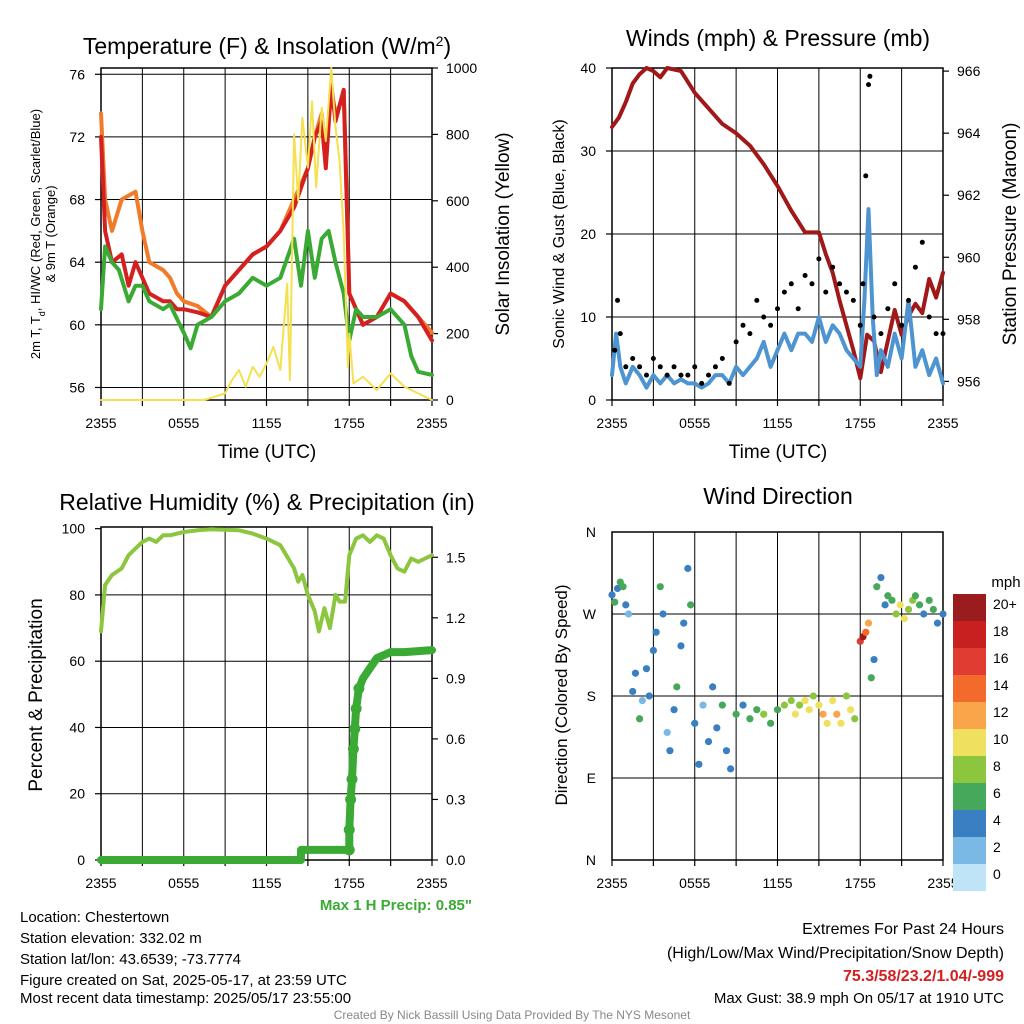 Image resolution: width=1024 pixels, height=1024 pixels. I want to click on precip-y-ticks: 0.0 0.3 0.6 0.9 1.2 1.5, so click(456, 708).